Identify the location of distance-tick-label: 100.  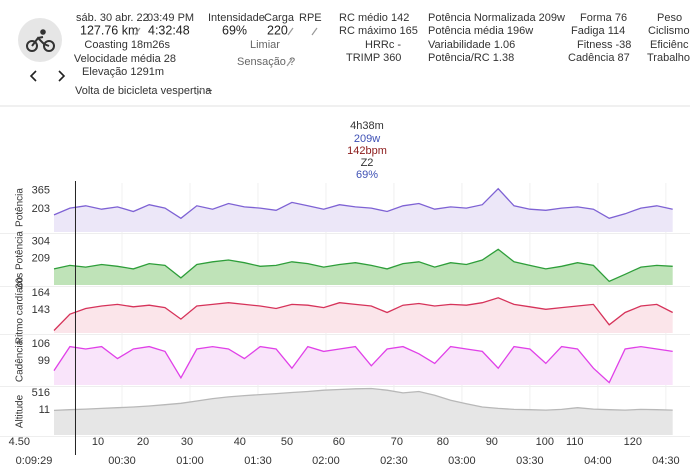
(545, 442).